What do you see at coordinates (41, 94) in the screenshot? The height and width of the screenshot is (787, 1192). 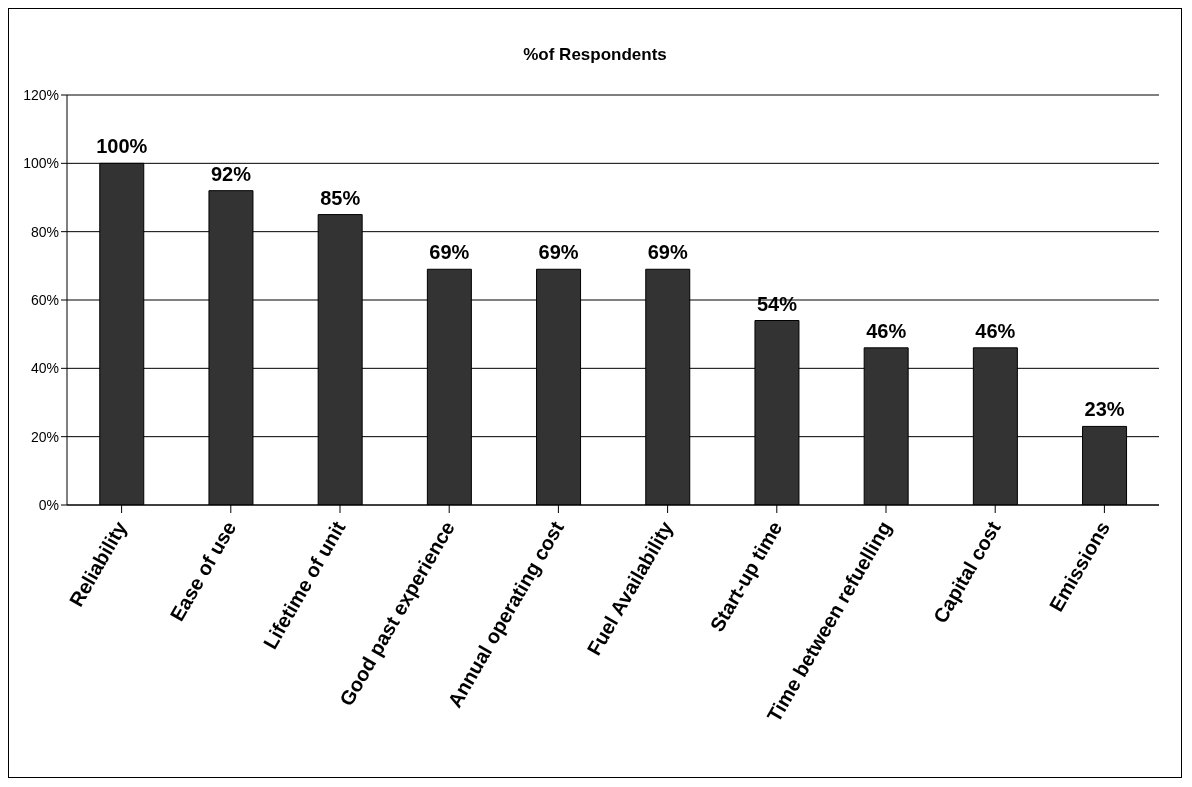 I see `y-tick-label: 120%` at bounding box center [41, 94].